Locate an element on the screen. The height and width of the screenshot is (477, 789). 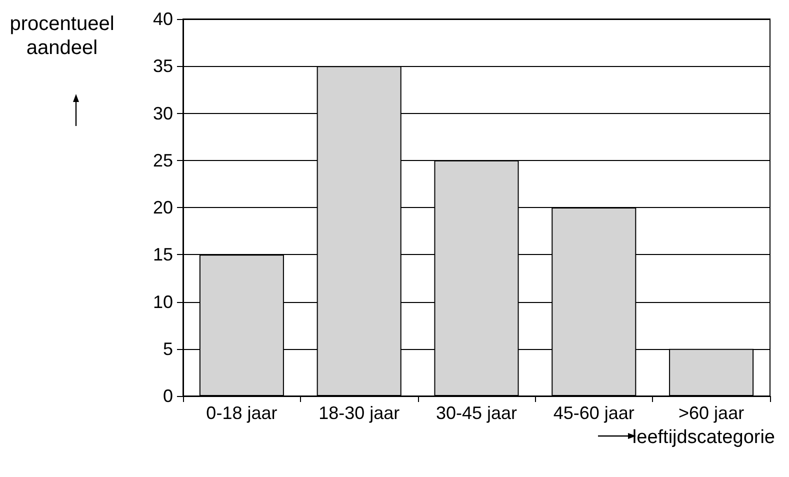
y-tick-label: 40 is located at coordinates (162, 19).